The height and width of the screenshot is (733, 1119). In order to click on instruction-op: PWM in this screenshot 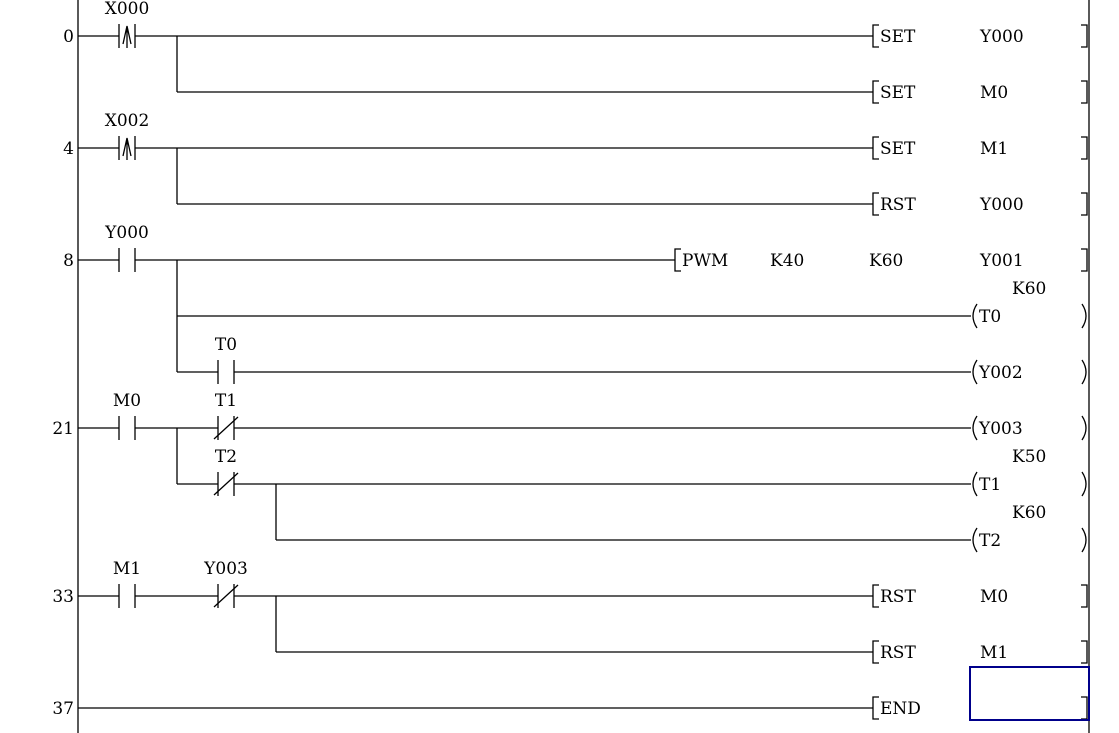, I will do `click(705, 261)`.